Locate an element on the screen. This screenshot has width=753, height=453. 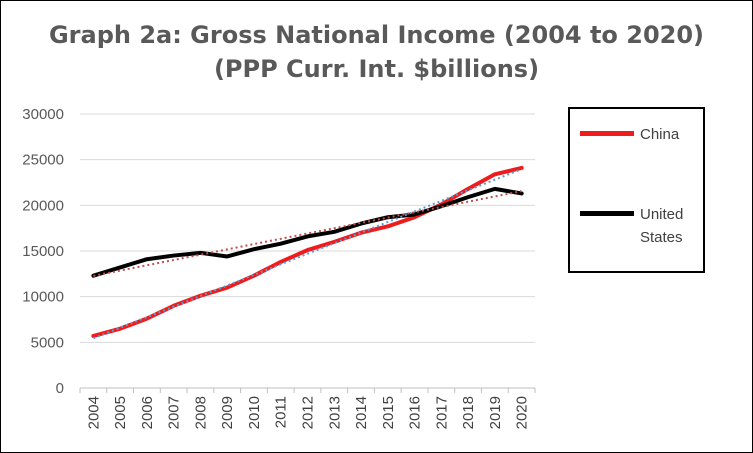
trendline-united-states is located at coordinates (307, 233).